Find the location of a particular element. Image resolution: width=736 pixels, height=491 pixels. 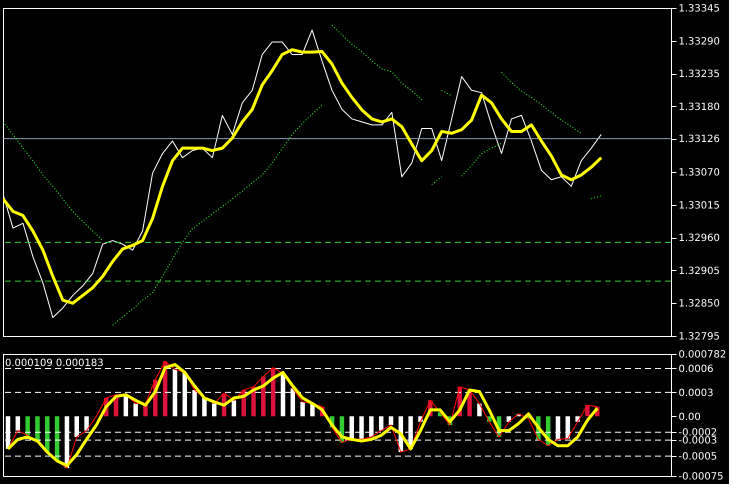

y-tick-label: 1.32905 is located at coordinates (699, 271).